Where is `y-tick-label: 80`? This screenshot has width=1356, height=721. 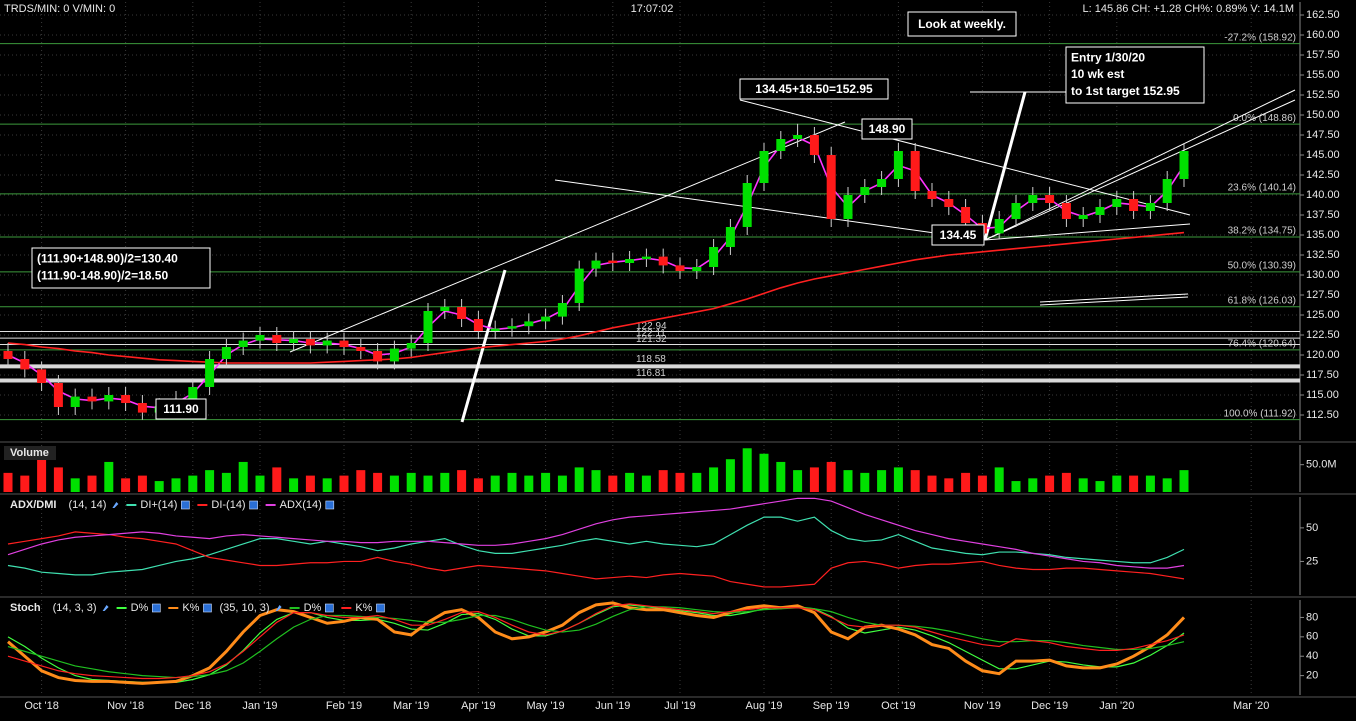
y-tick-label: 80 is located at coordinates (1312, 617).